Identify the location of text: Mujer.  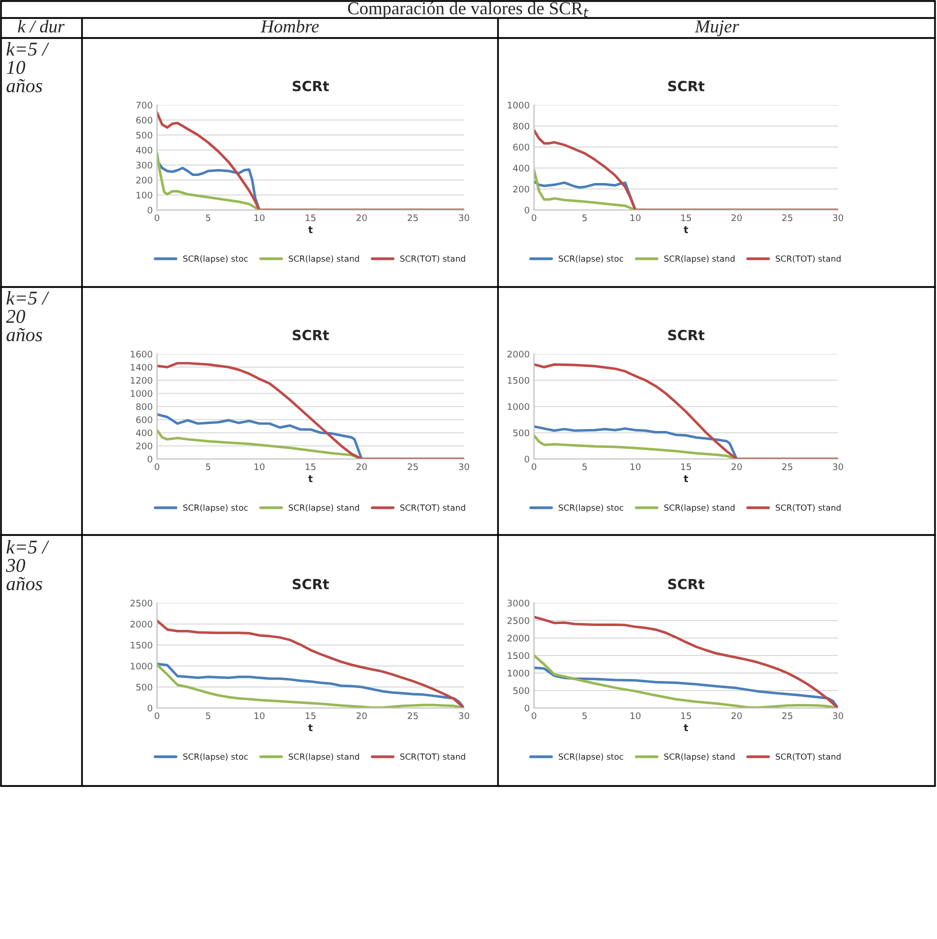
(717, 28).